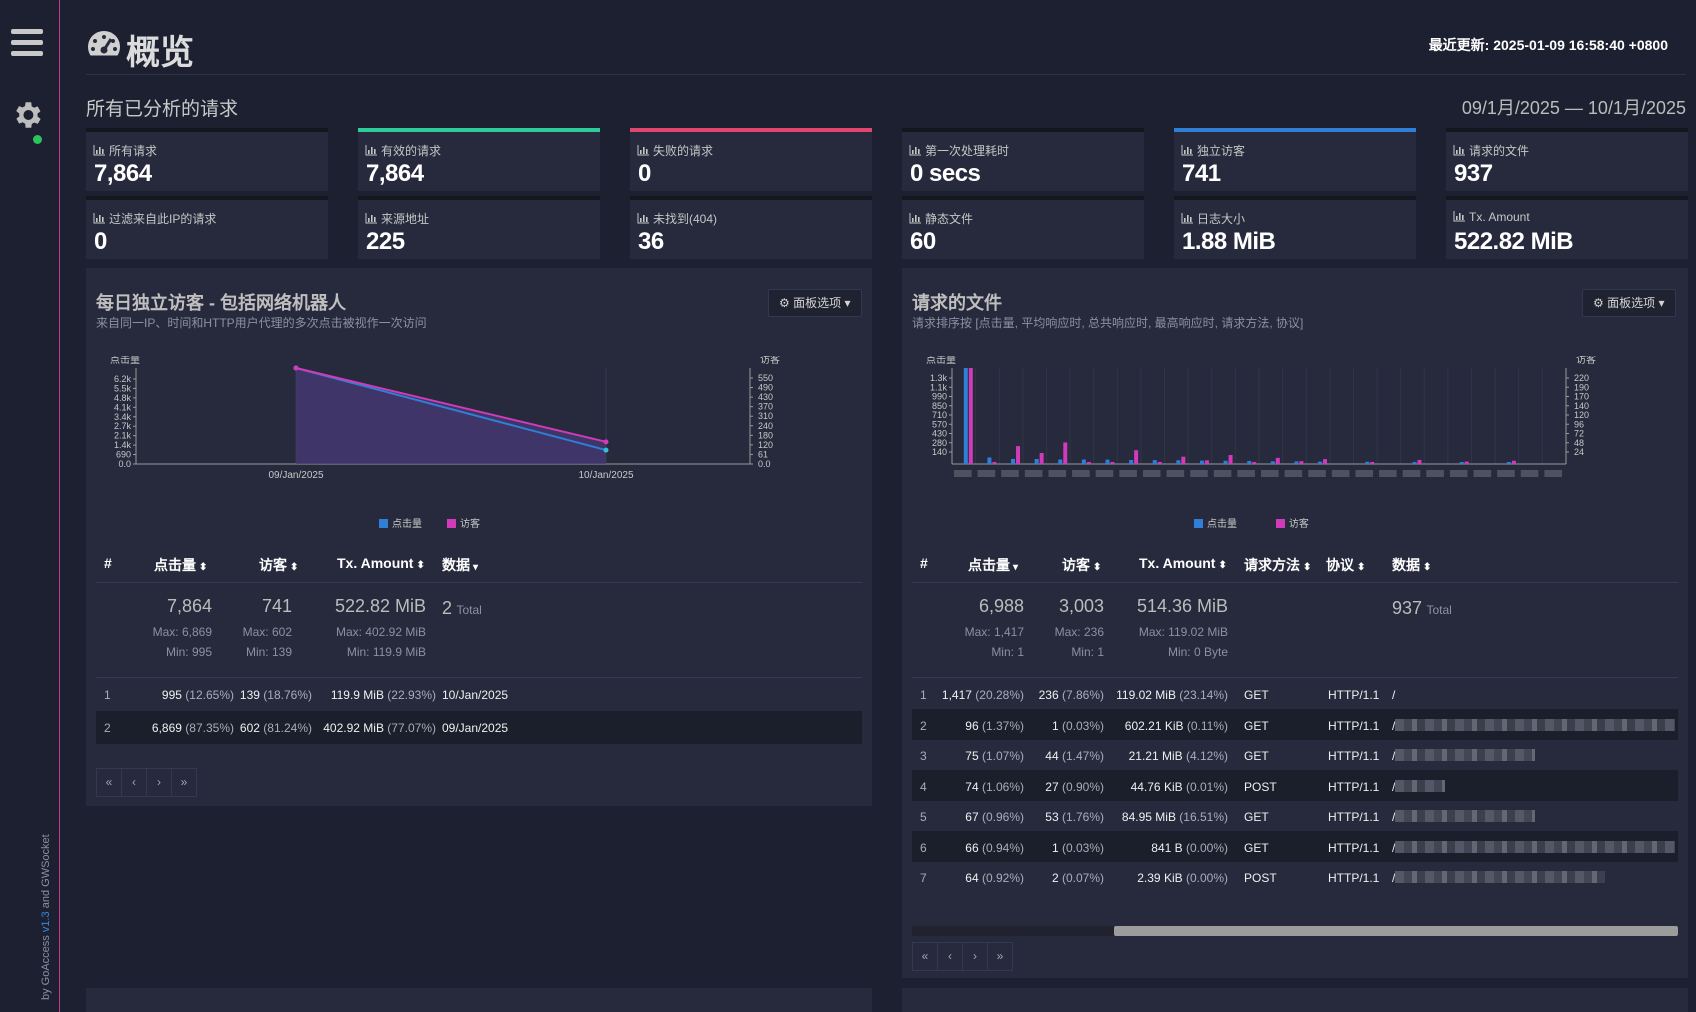 The image size is (1696, 1012). What do you see at coordinates (972, 847) in the screenshot?
I see `hits-value: 66` at bounding box center [972, 847].